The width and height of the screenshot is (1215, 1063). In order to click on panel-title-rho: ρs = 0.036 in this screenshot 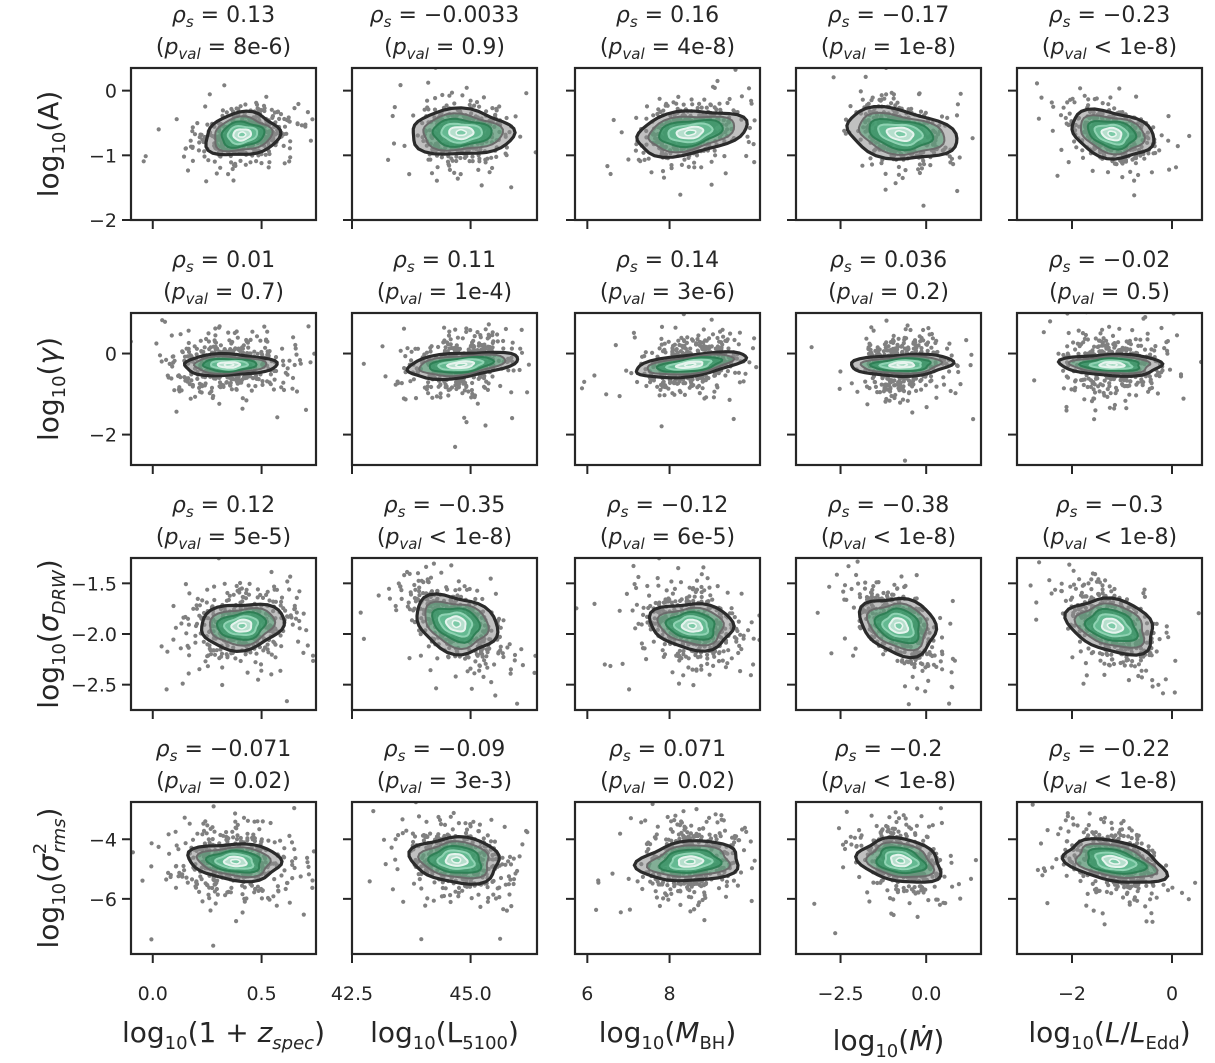, I will do `click(888, 262)`.